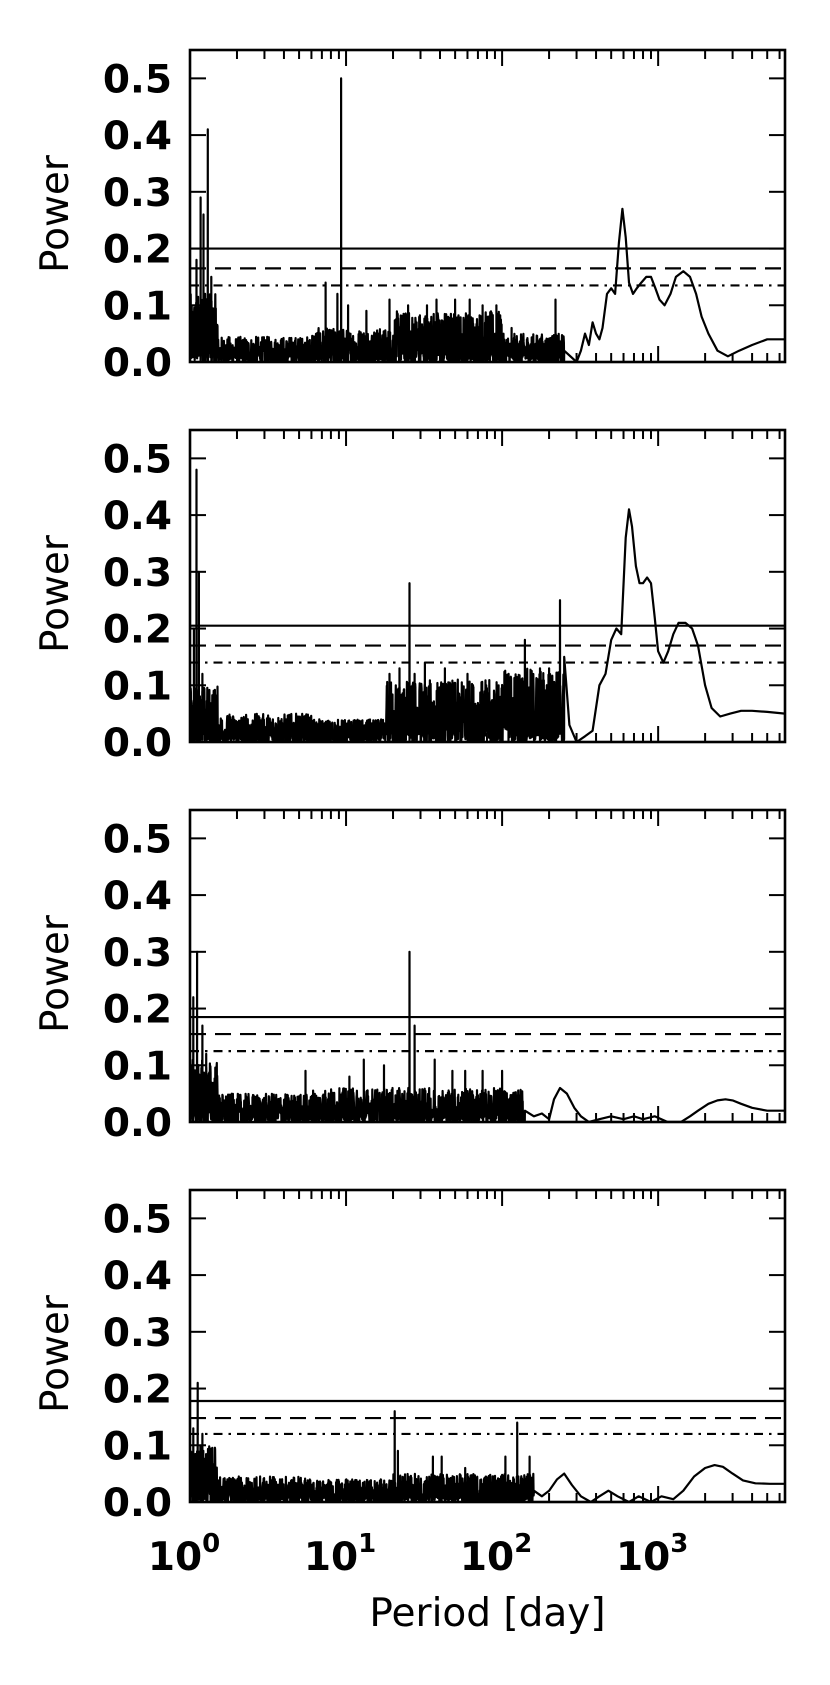 This screenshot has height=1685, width=830. I want to click on x-tick-exponent: 0, so click(211, 1544).